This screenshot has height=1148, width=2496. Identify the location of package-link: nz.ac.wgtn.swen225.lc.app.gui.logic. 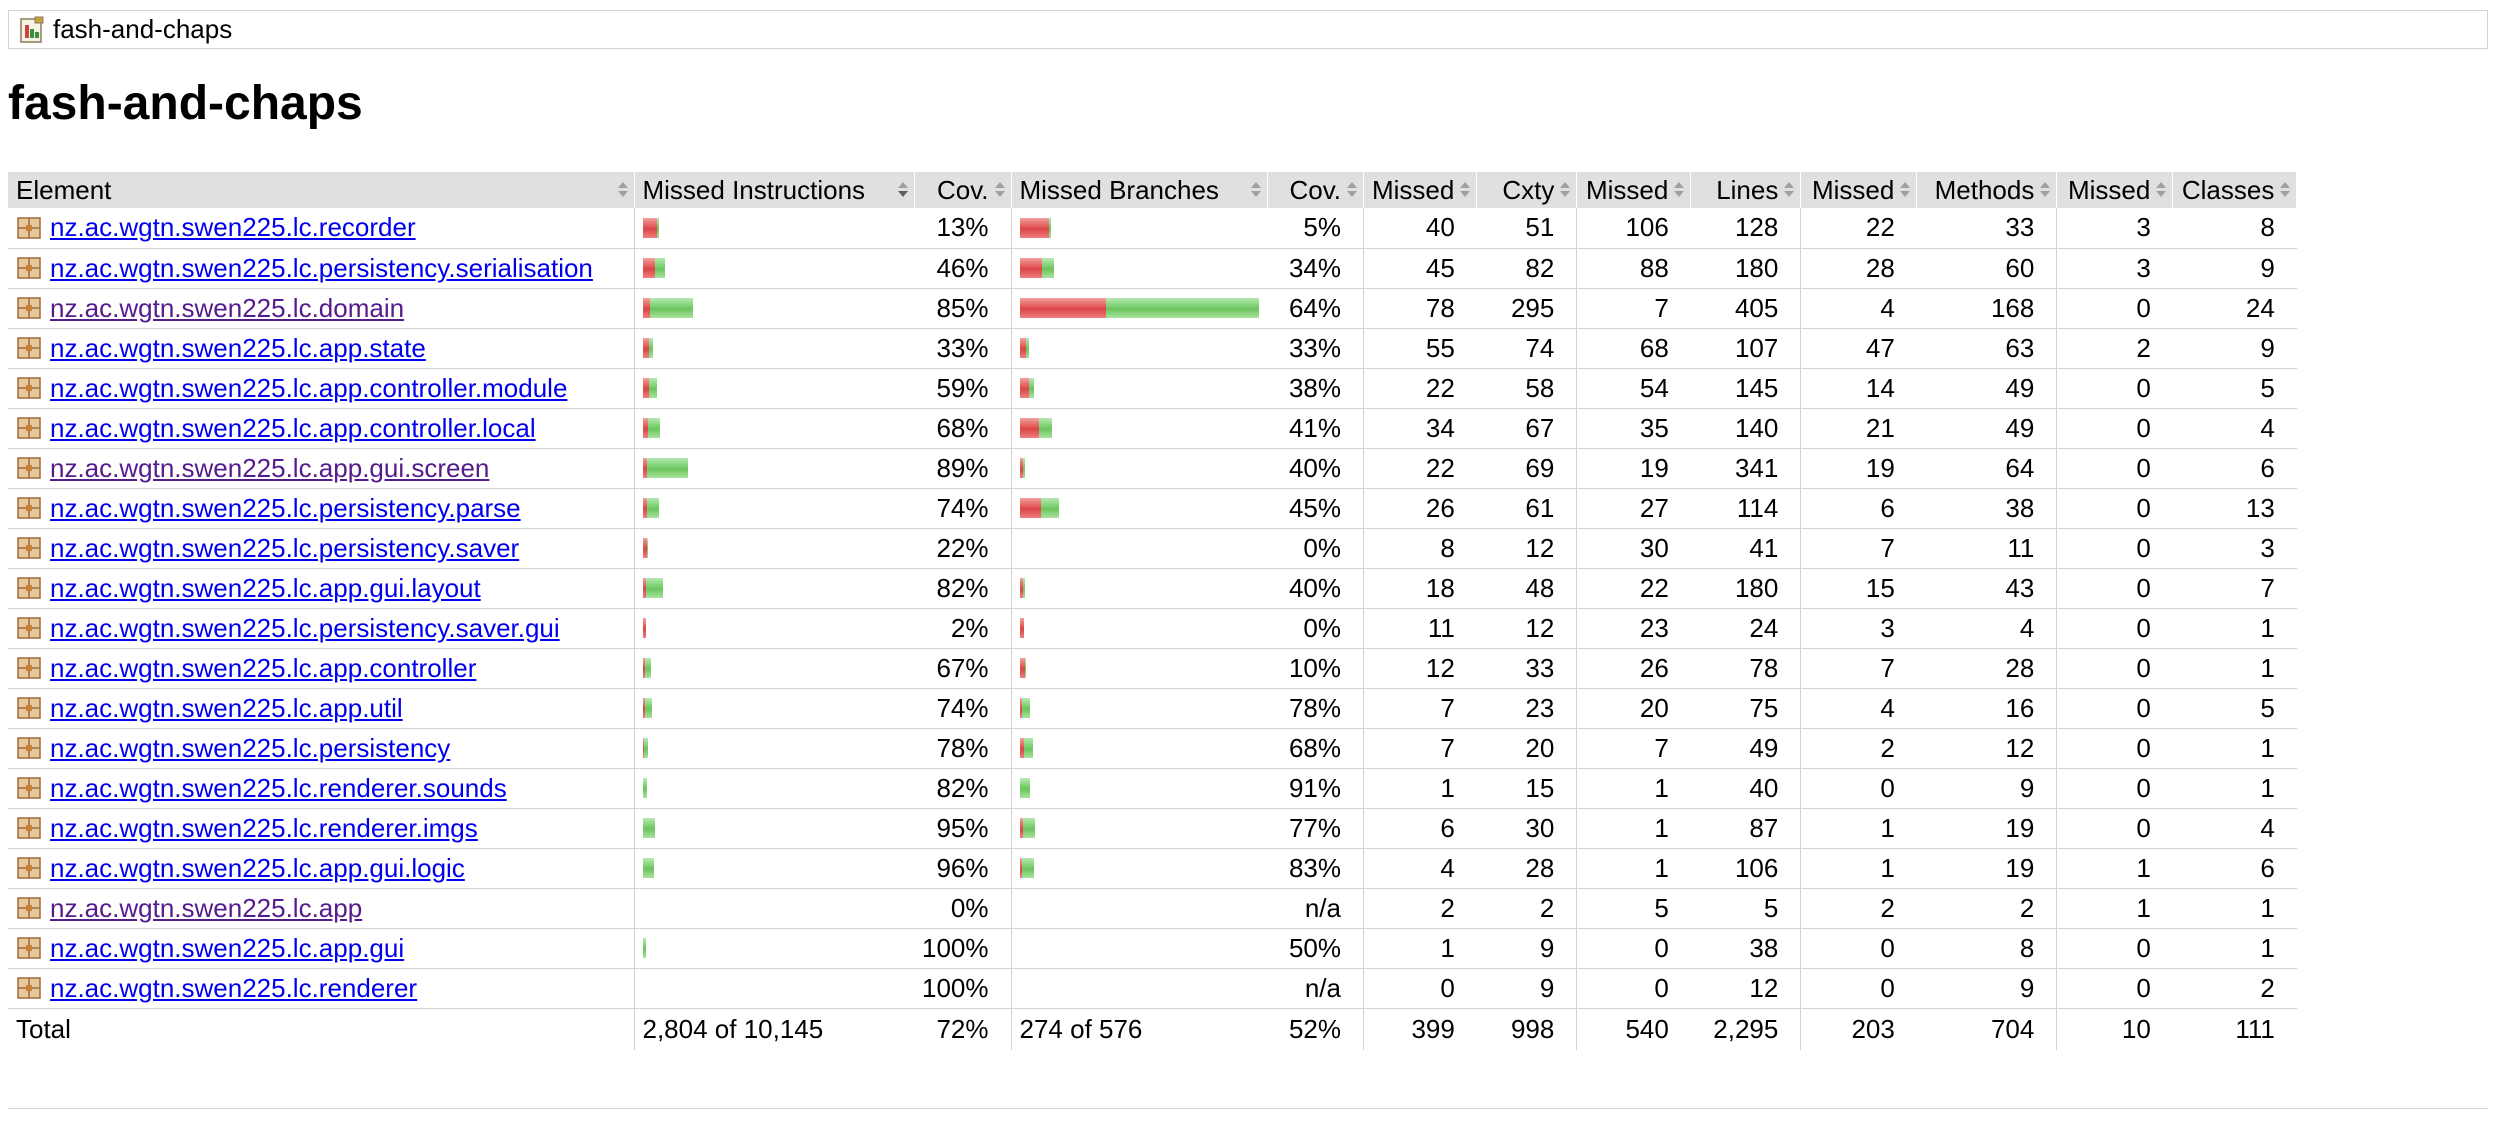
(257, 867).